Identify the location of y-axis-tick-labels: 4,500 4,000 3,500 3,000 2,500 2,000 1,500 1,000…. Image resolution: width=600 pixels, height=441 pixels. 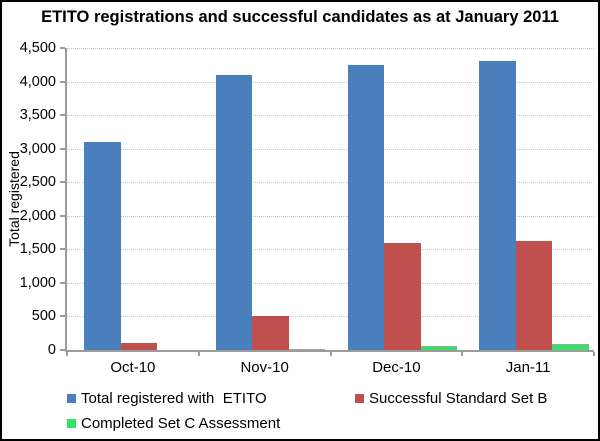
(30, 199).